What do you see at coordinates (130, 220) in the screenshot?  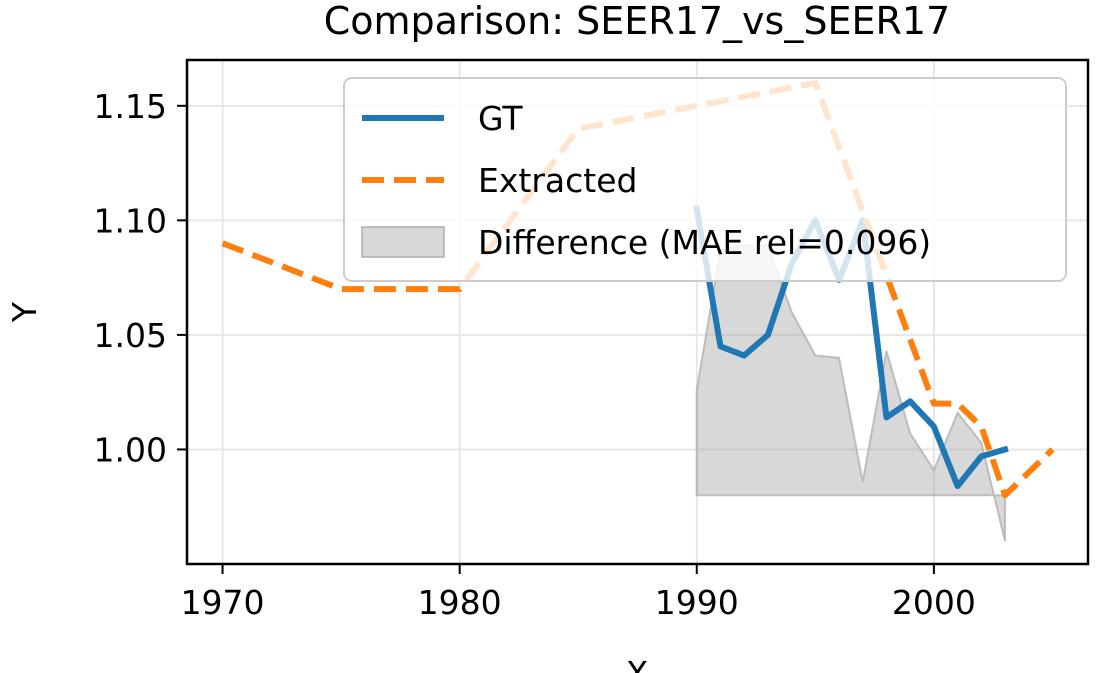 I see `y-tick-label: 1.10` at bounding box center [130, 220].